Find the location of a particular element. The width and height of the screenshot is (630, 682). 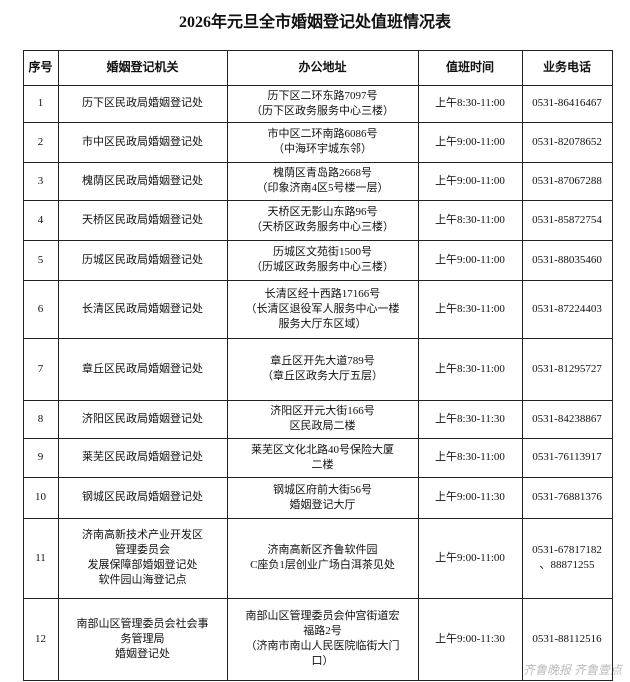

phone-cell: 0531-87067288 is located at coordinates (567, 181).